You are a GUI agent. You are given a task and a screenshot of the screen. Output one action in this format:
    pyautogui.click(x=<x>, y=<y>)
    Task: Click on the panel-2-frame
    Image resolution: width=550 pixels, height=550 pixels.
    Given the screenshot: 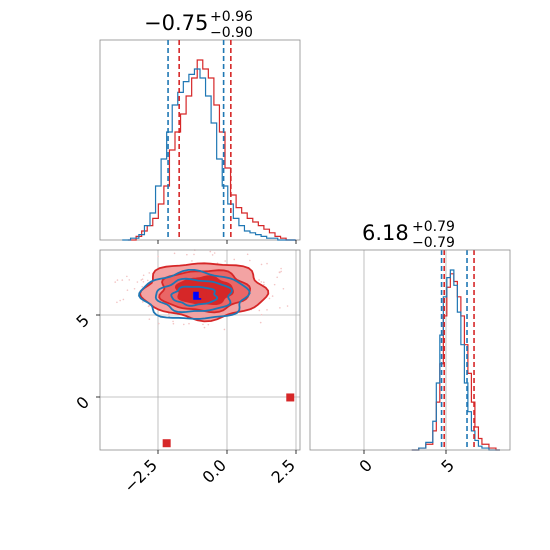 What is the action you would take?
    pyautogui.click(x=410, y=350)
    